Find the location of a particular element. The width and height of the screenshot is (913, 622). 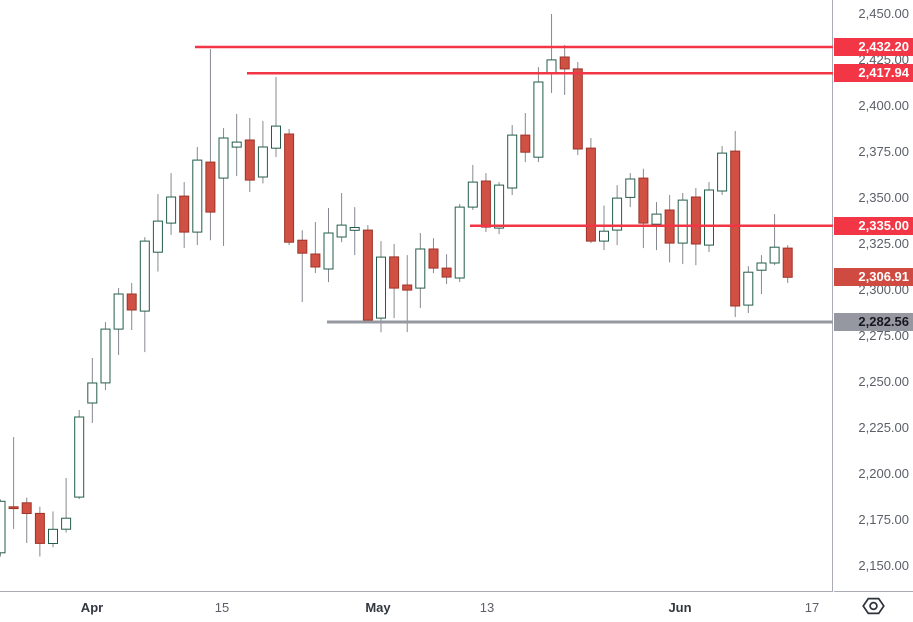

price-tick-label: 2,175.00 is located at coordinates (883, 519).